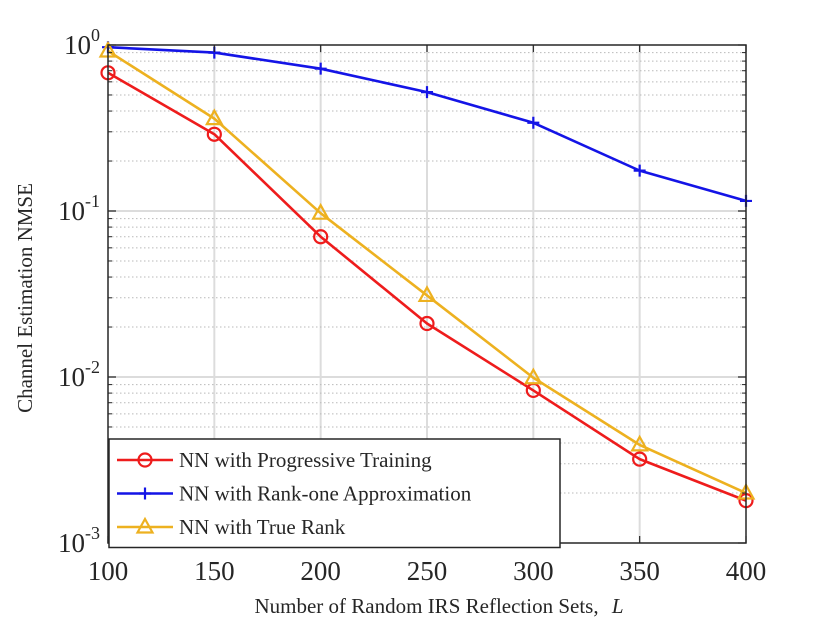 This screenshot has height=628, width=830. Describe the element at coordinates (533, 571) in the screenshot. I see `x-tick-label: 300` at that location.